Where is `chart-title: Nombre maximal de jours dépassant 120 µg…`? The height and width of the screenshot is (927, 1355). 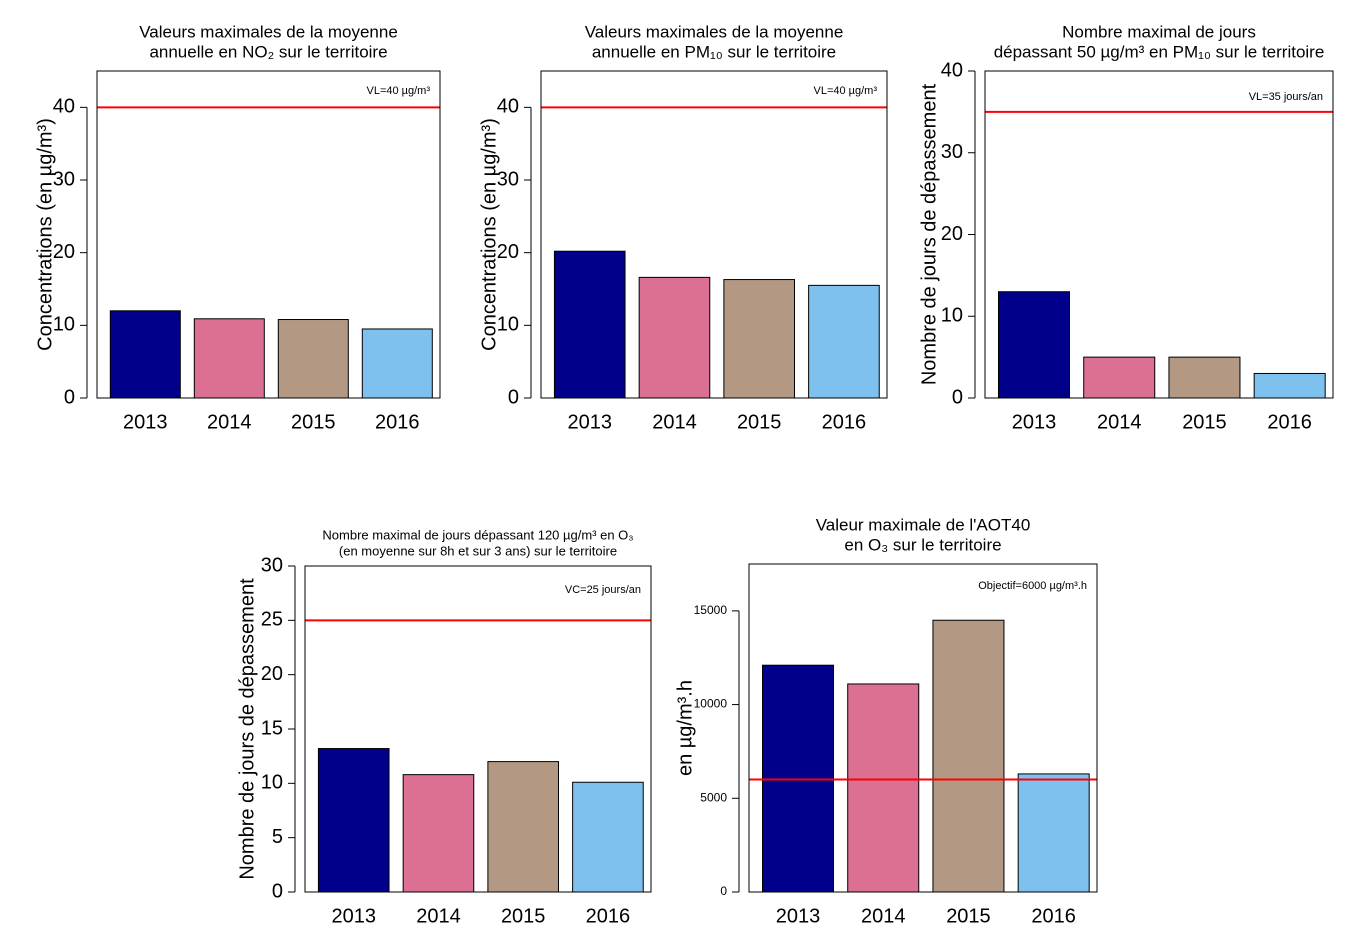 chart-title: Nombre maximal de jours dépassant 120 µg… is located at coordinates (477, 534).